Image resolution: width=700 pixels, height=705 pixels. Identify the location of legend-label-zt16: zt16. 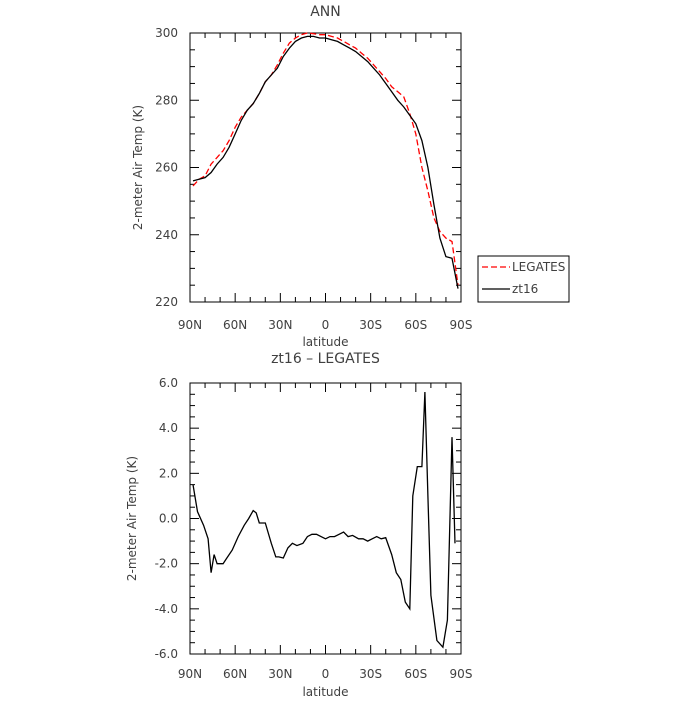
(525, 289).